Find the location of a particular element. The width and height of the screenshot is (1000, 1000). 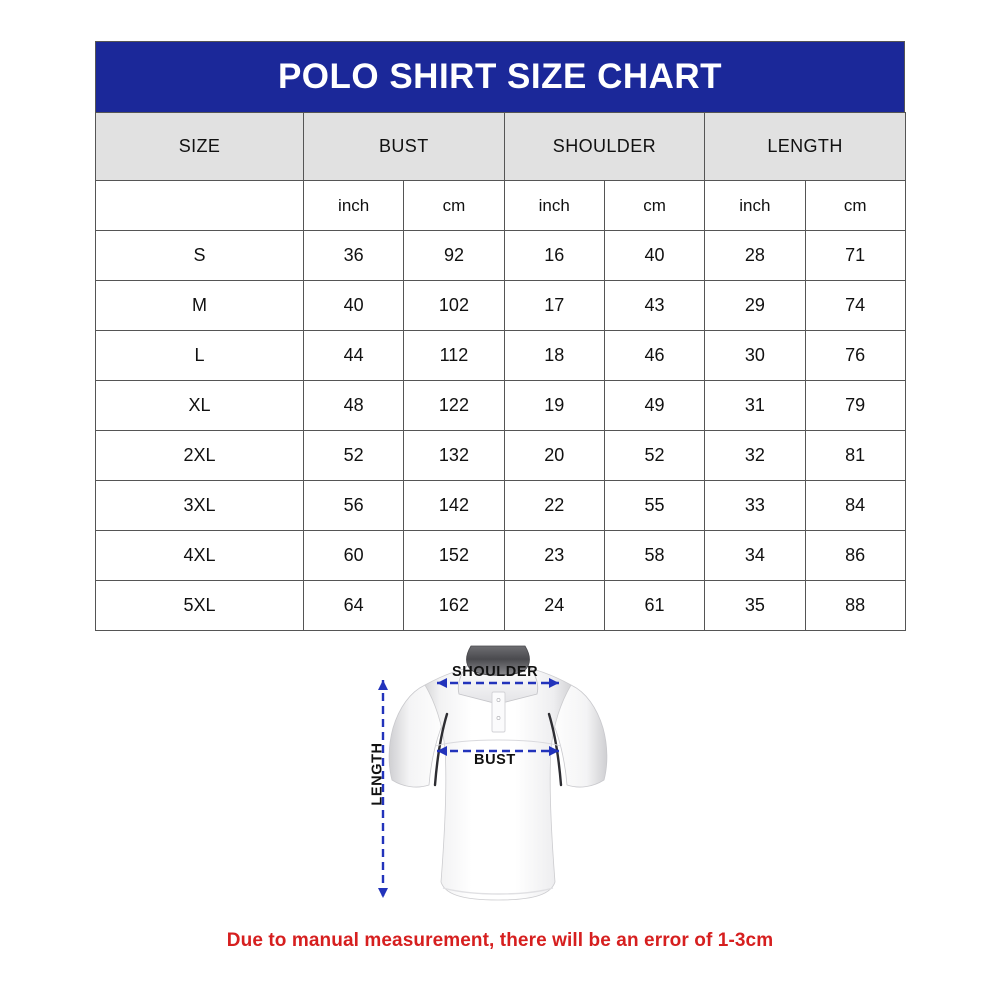

right-armpit-shadow is located at coordinates (555, 749).